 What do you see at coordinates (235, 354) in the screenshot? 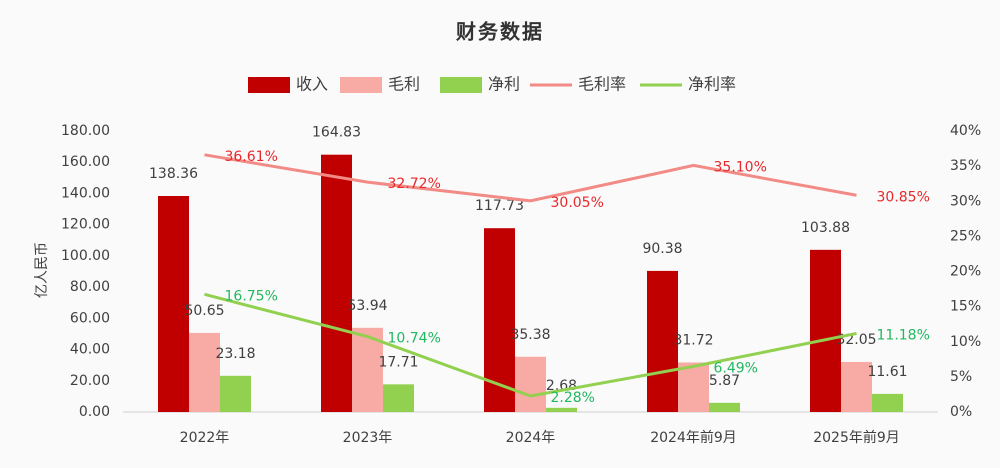
I see `bar-value-label: 23.18` at bounding box center [235, 354].